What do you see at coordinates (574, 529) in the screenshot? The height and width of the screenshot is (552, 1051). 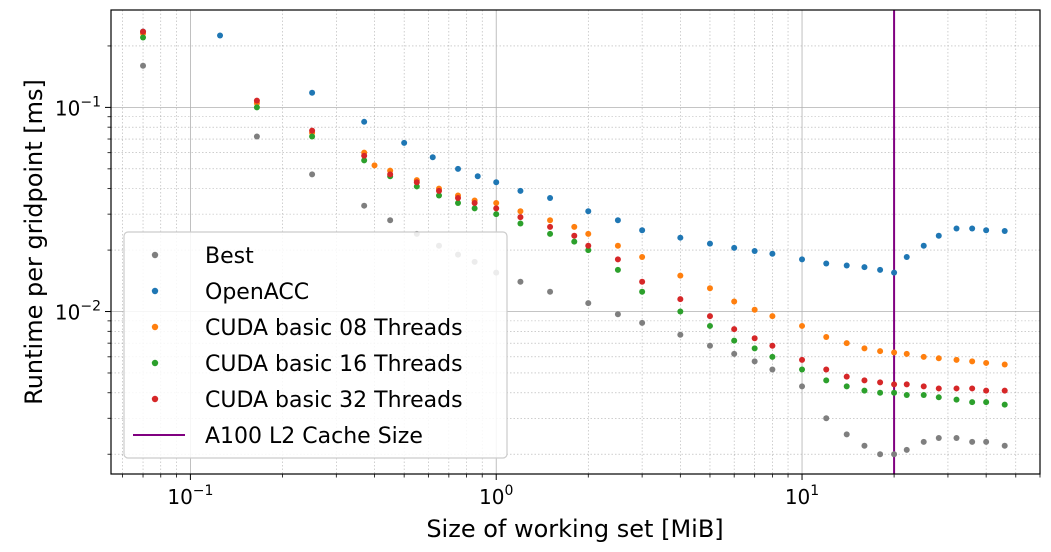 I see `x-axis-label: Size of working set [MiB]` at bounding box center [574, 529].